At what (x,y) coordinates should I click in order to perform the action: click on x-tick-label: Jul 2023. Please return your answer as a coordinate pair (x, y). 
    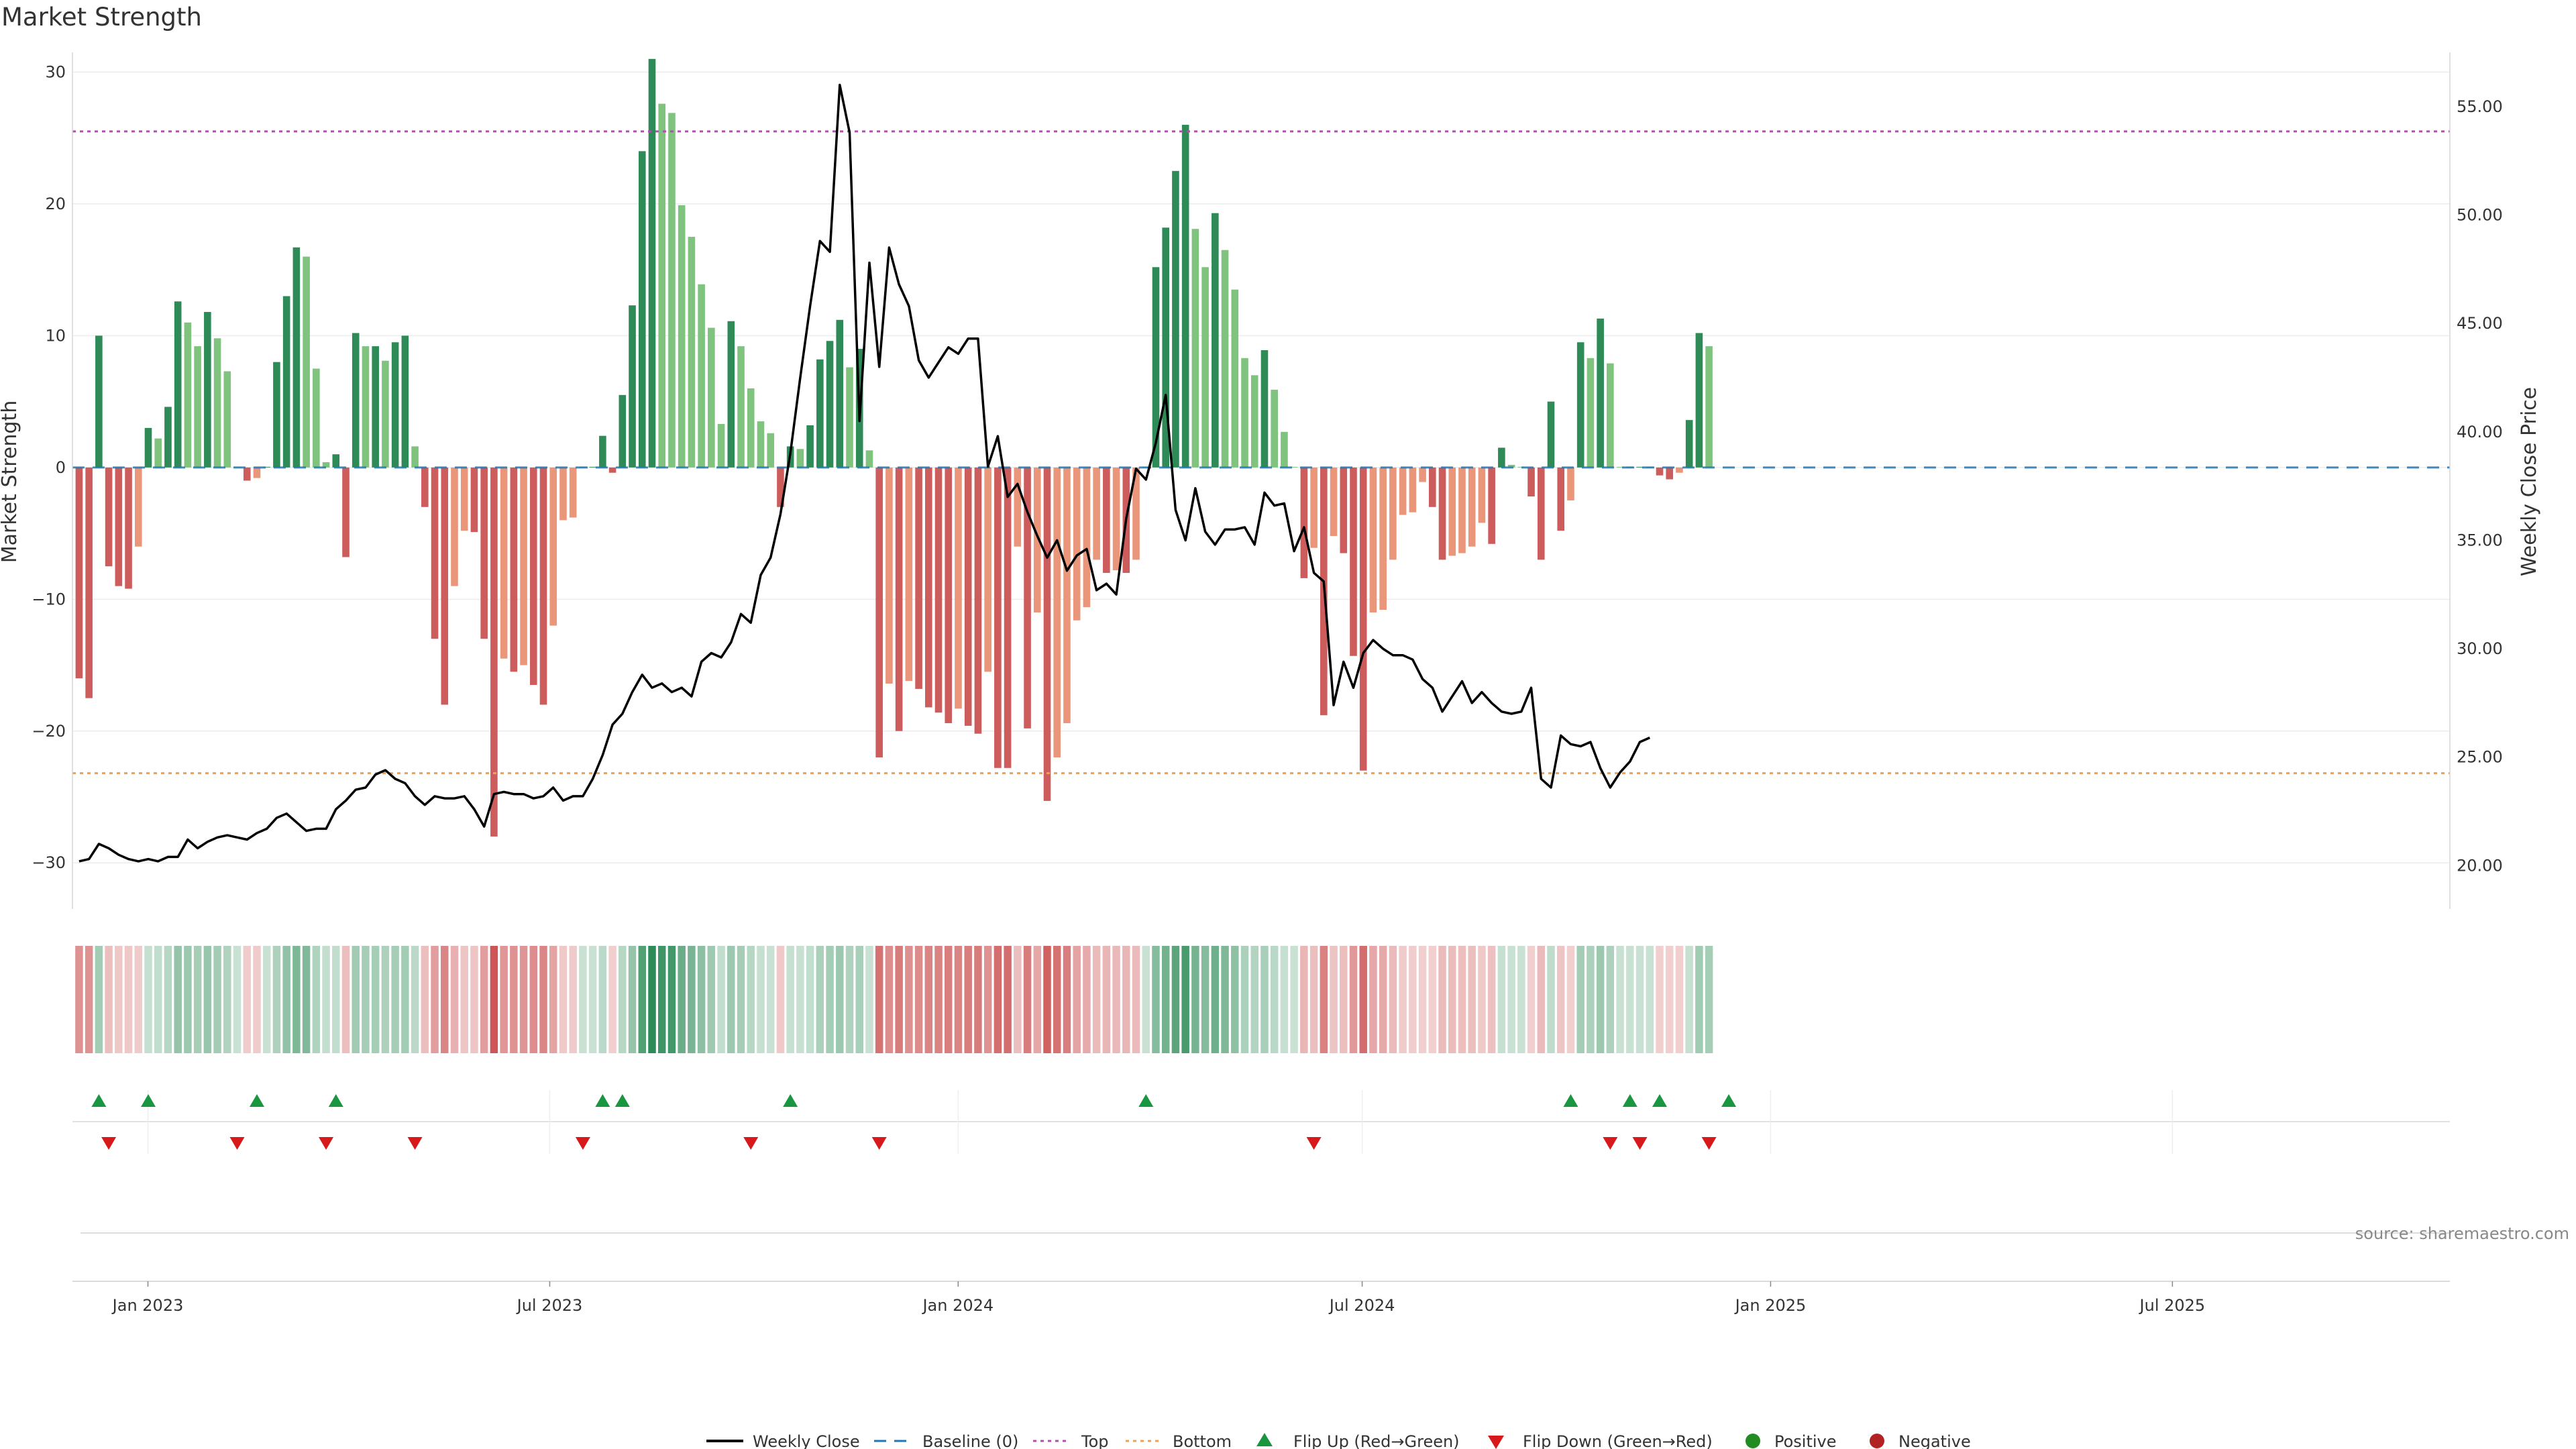
    Looking at the image, I should click on (549, 1305).